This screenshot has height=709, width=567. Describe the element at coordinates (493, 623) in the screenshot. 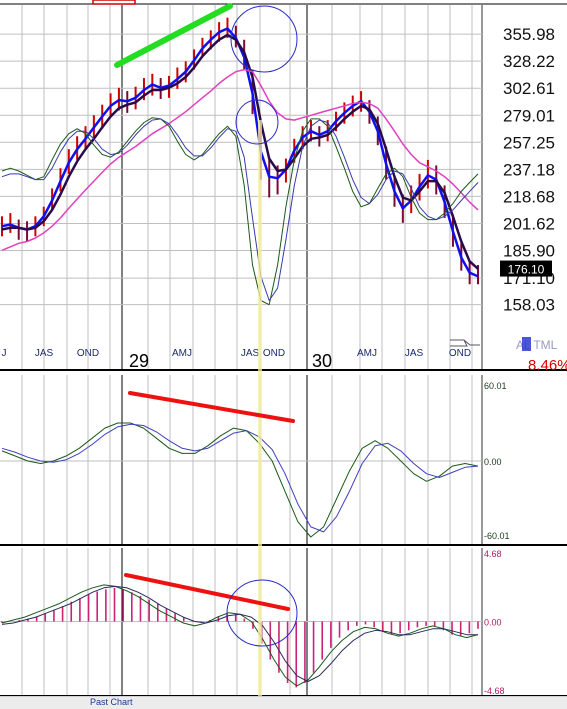

I see `hist-tick-label: 0.00` at that location.